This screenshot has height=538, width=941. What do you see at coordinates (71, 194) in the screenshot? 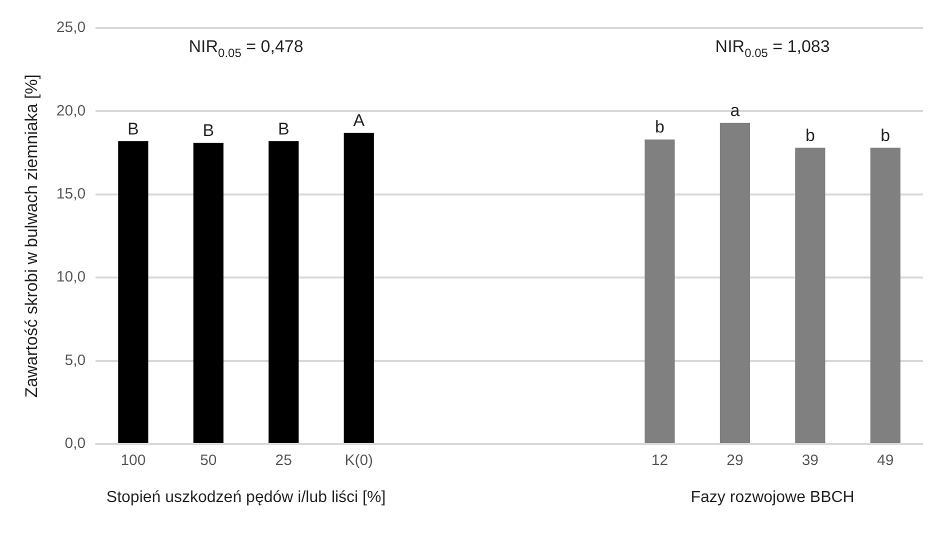
I see `y-tick-label: 15,0` at bounding box center [71, 194].